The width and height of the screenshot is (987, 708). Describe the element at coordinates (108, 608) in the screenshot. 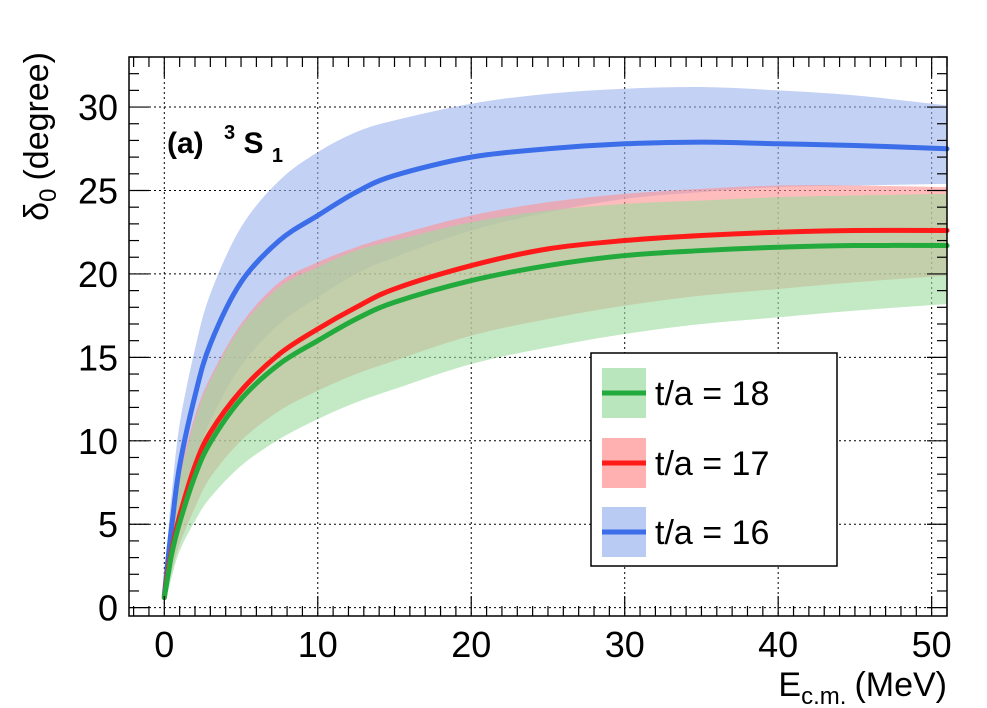

I see `y-tick-label: 0` at that location.